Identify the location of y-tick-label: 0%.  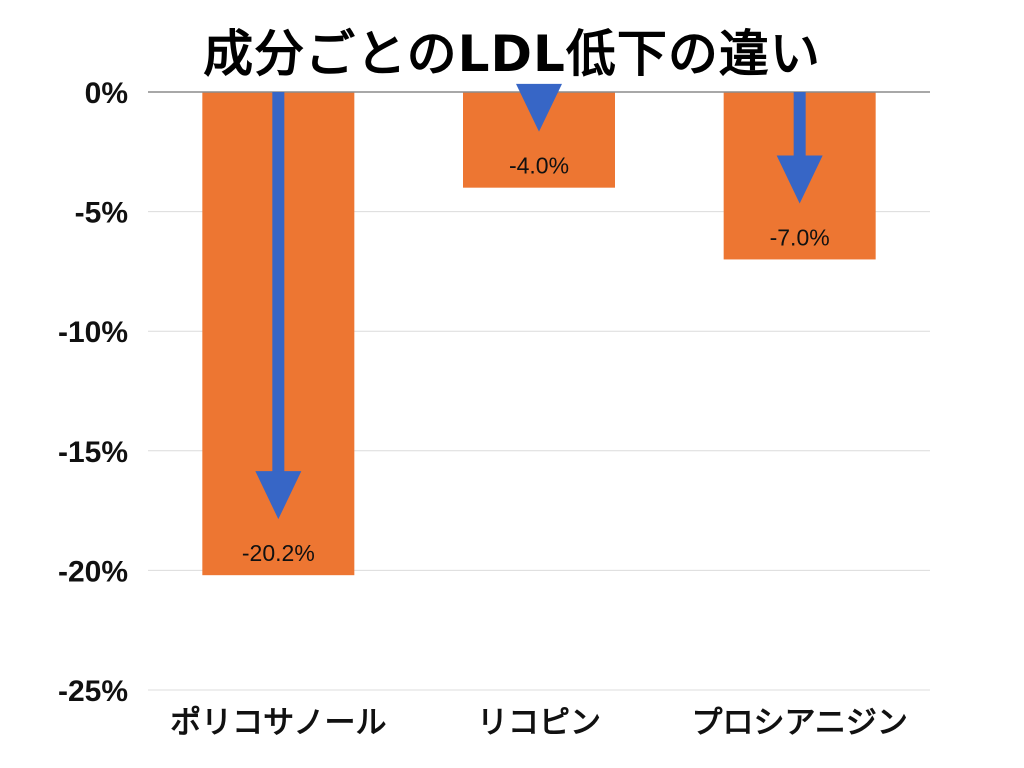
(106, 93).